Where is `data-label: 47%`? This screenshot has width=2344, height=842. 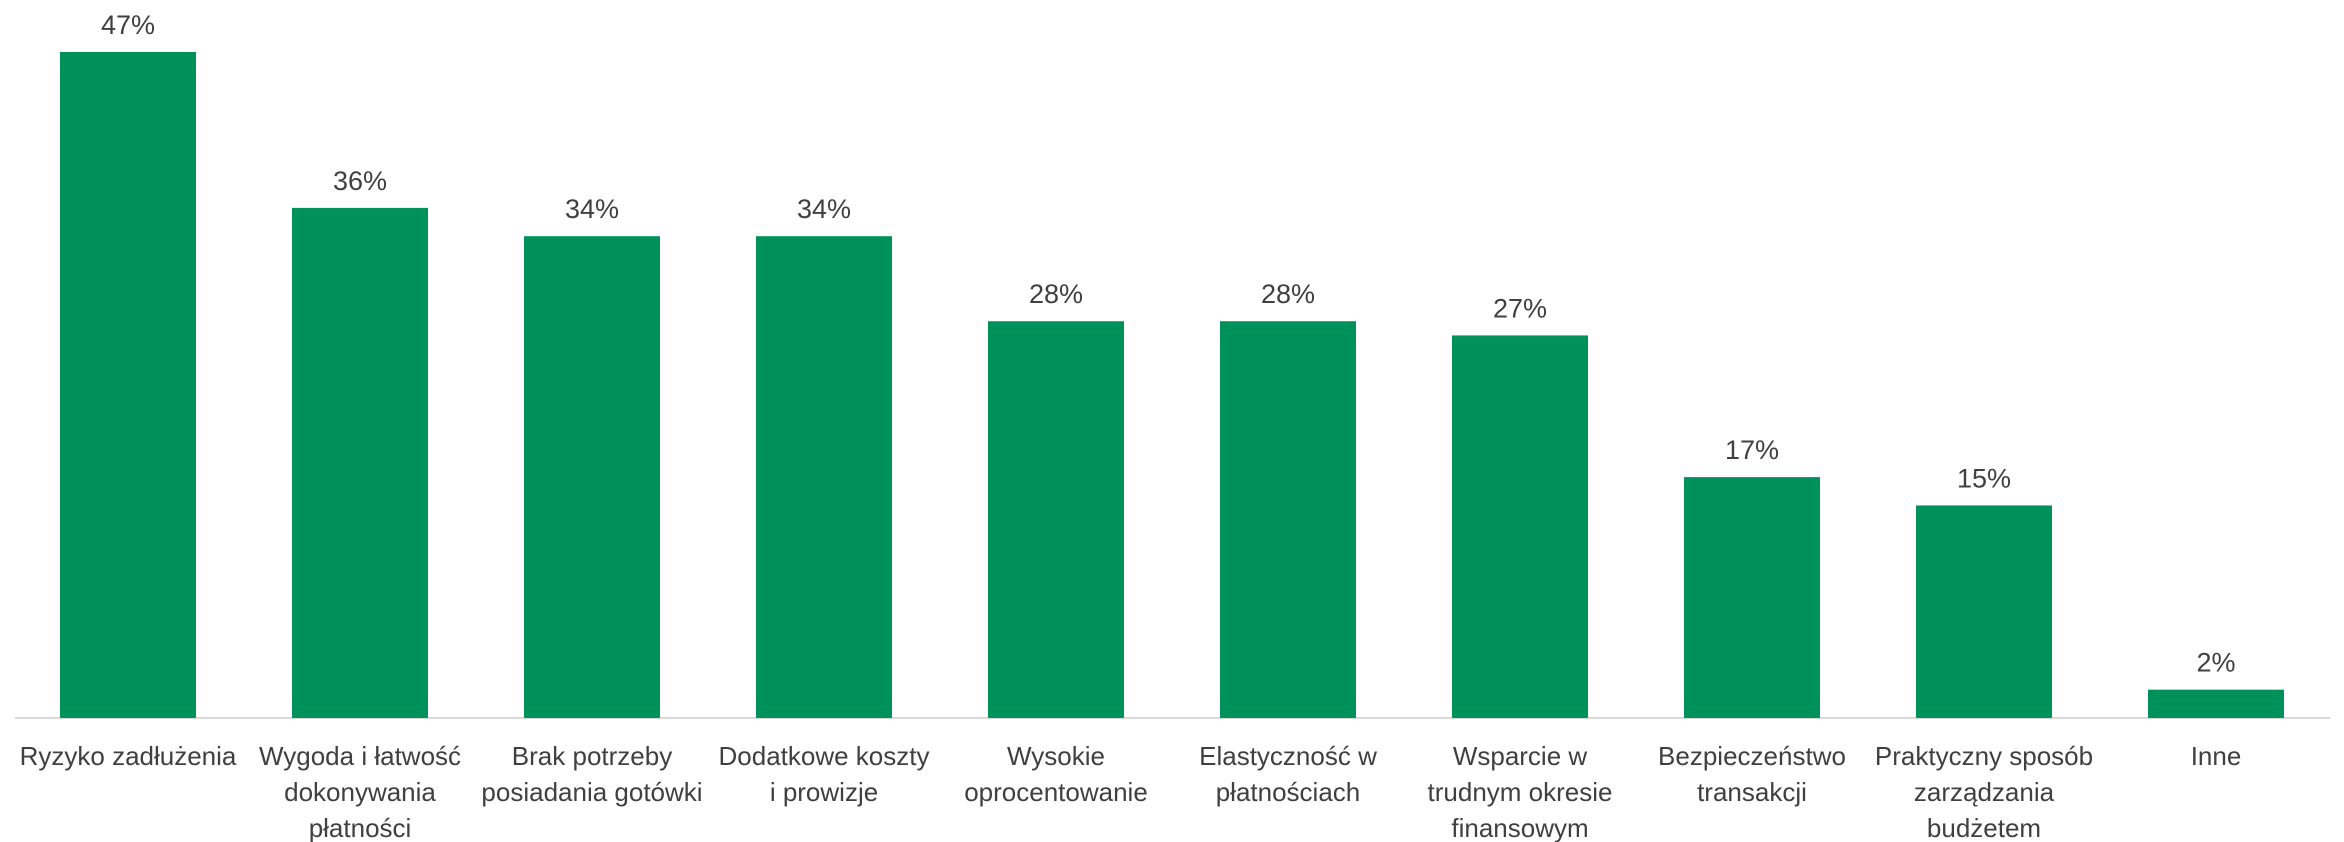
data-label: 47% is located at coordinates (128, 25).